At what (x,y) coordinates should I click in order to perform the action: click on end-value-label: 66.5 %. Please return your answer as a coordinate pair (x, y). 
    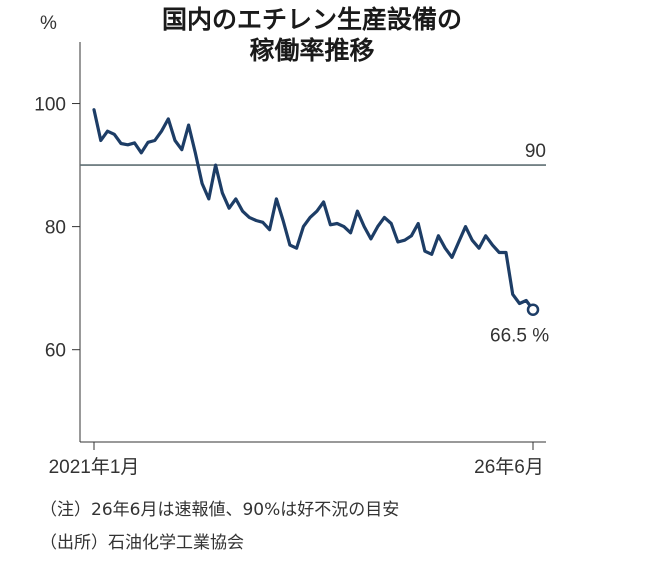
    Looking at the image, I should click on (519, 336).